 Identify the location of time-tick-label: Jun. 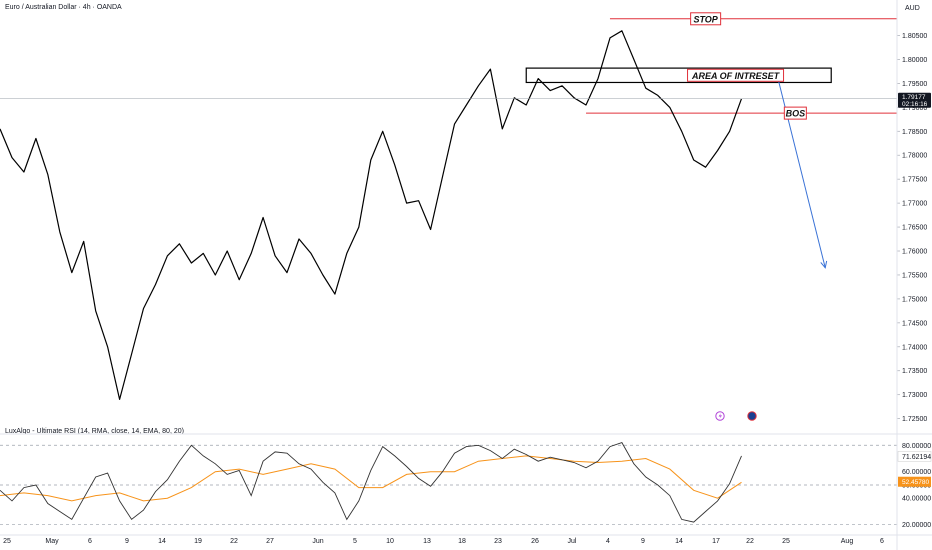
(317, 541).